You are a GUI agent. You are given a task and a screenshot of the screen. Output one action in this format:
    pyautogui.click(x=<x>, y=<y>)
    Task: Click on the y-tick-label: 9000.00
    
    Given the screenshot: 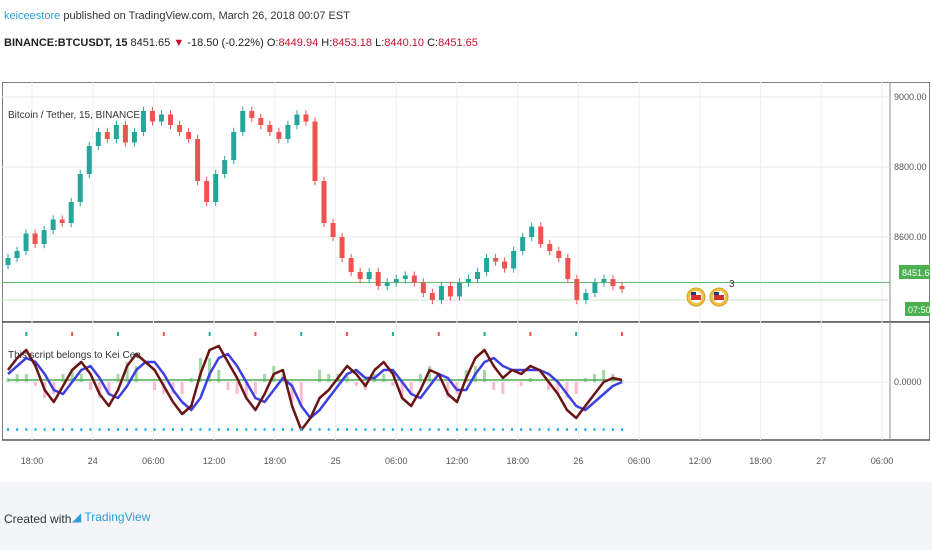 What is the action you would take?
    pyautogui.click(x=910, y=97)
    